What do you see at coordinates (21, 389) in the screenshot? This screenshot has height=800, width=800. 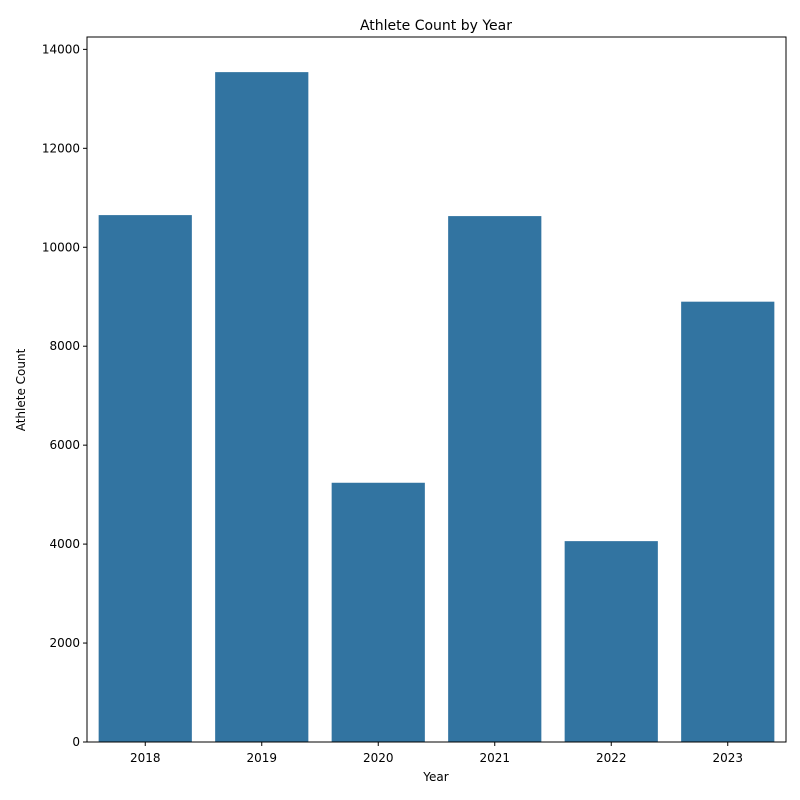 I see `y-axis-label: Athlete Count` at bounding box center [21, 389].